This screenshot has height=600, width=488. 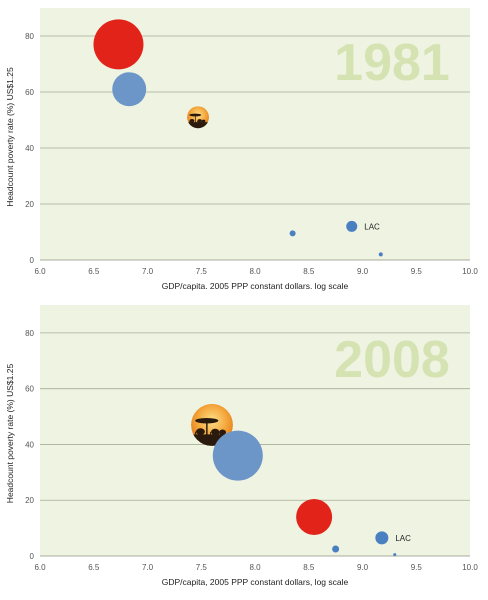 What do you see at coordinates (301, 480) in the screenshot?
I see `bubble-series: LAC` at bounding box center [301, 480].